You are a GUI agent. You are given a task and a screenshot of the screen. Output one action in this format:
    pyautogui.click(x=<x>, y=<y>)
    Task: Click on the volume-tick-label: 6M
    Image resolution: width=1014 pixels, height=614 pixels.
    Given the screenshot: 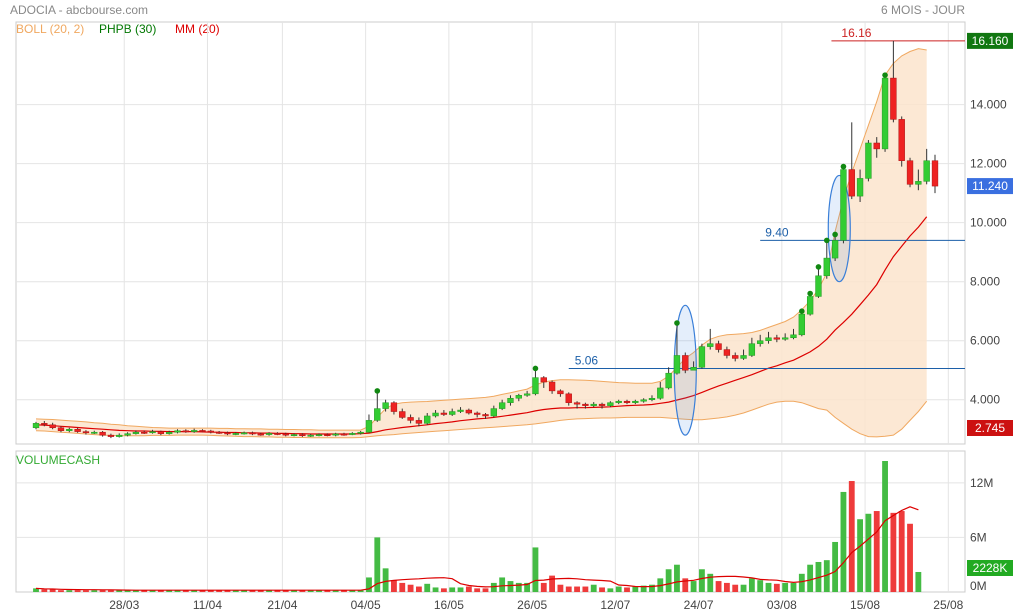 What is the action you would take?
    pyautogui.click(x=978, y=537)
    